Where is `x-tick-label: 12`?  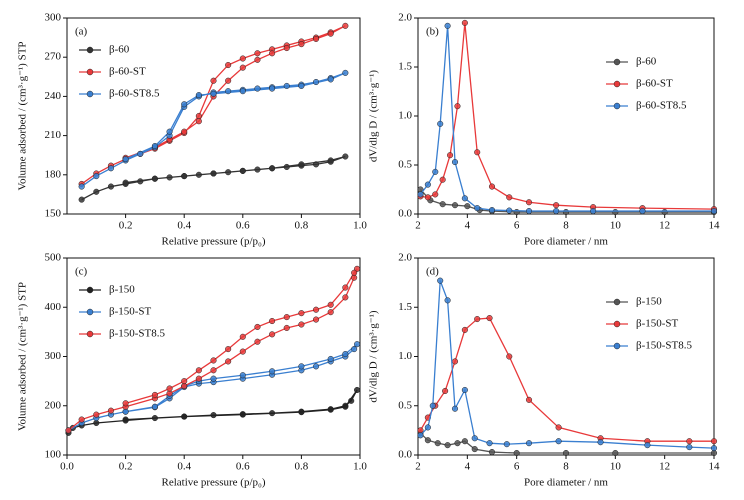 x-tick-label: 12 is located at coordinates (664, 467).